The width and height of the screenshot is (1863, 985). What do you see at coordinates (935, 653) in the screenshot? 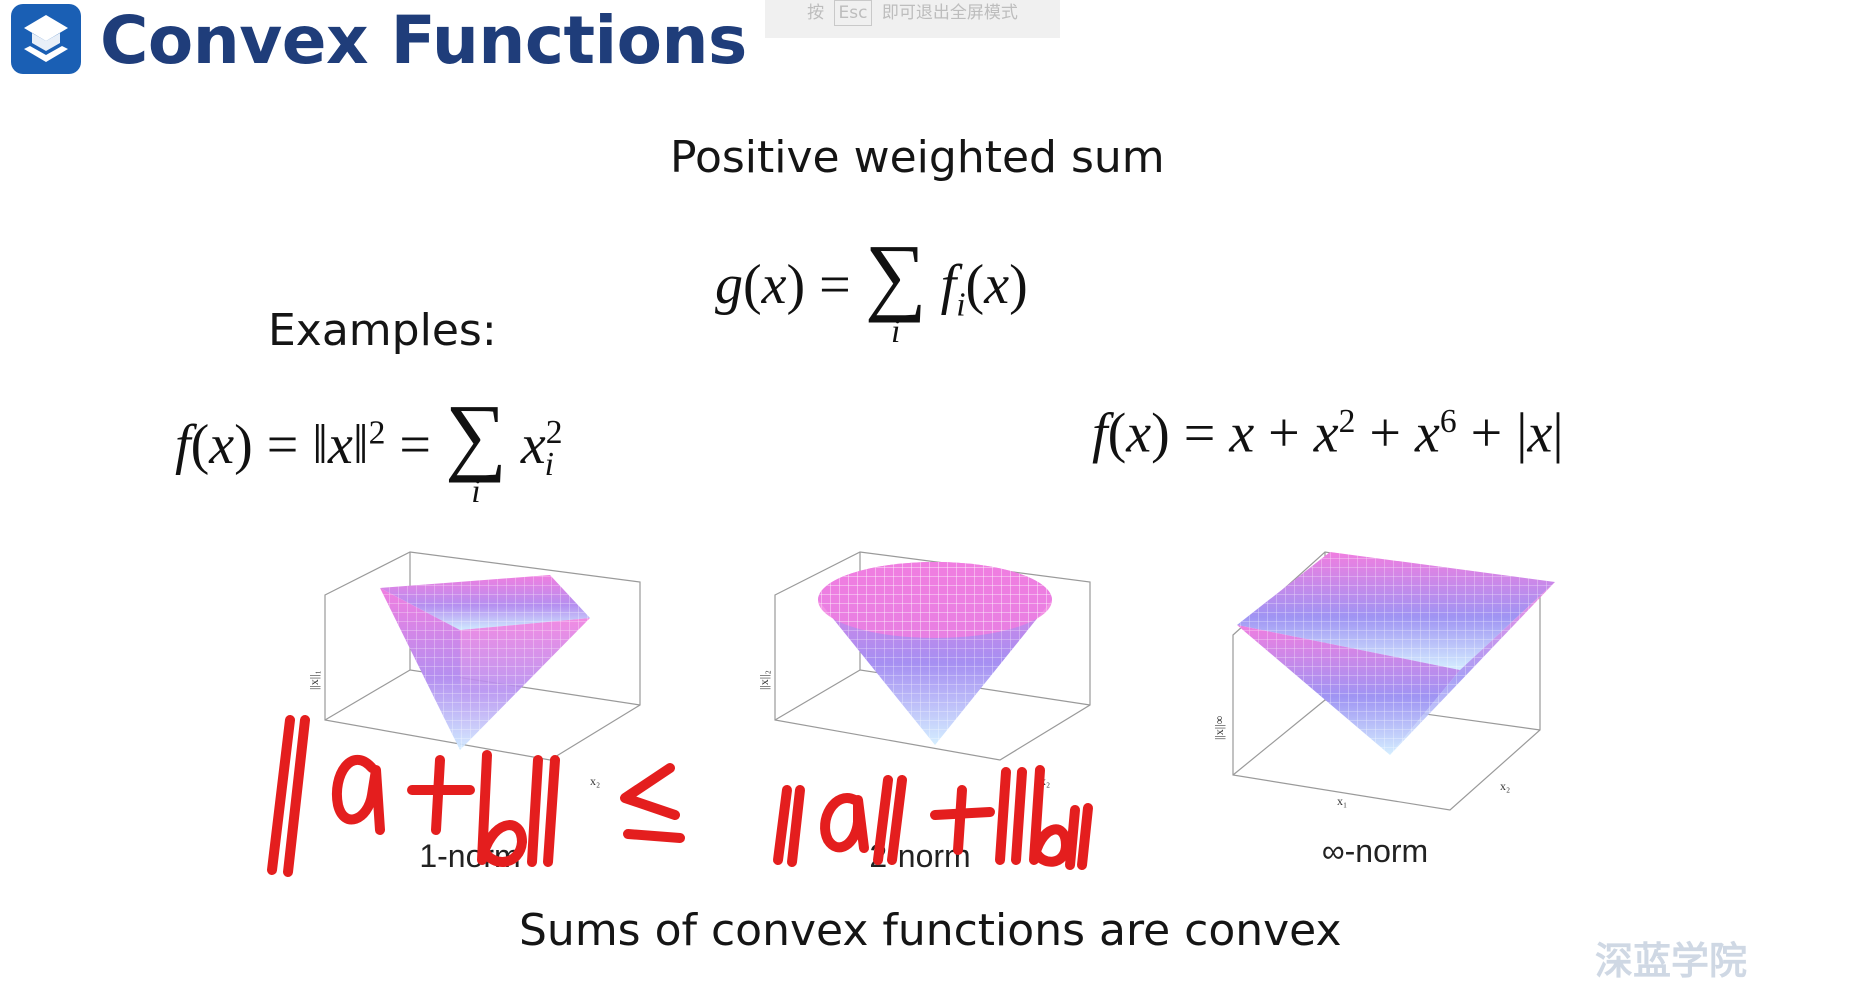
I see `plot-2-surface` at bounding box center [935, 653].